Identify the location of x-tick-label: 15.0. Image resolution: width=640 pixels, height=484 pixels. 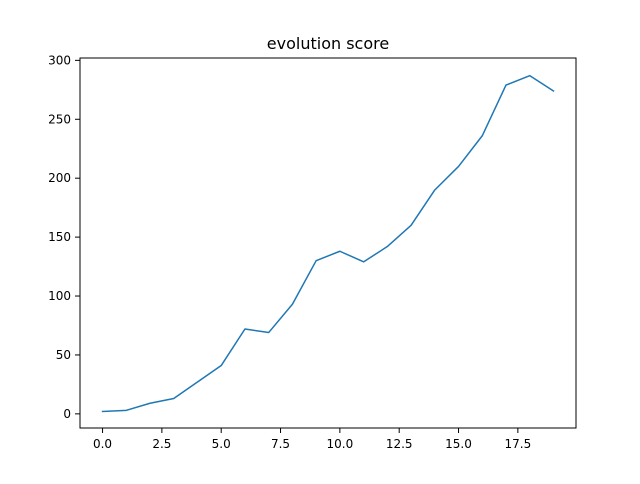
(458, 444).